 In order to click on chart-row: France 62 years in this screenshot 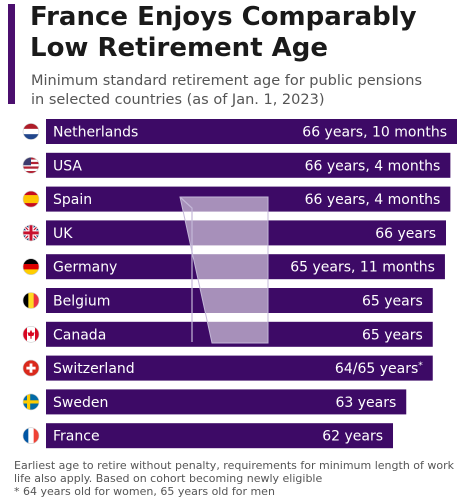, I will do `click(208, 436)`.